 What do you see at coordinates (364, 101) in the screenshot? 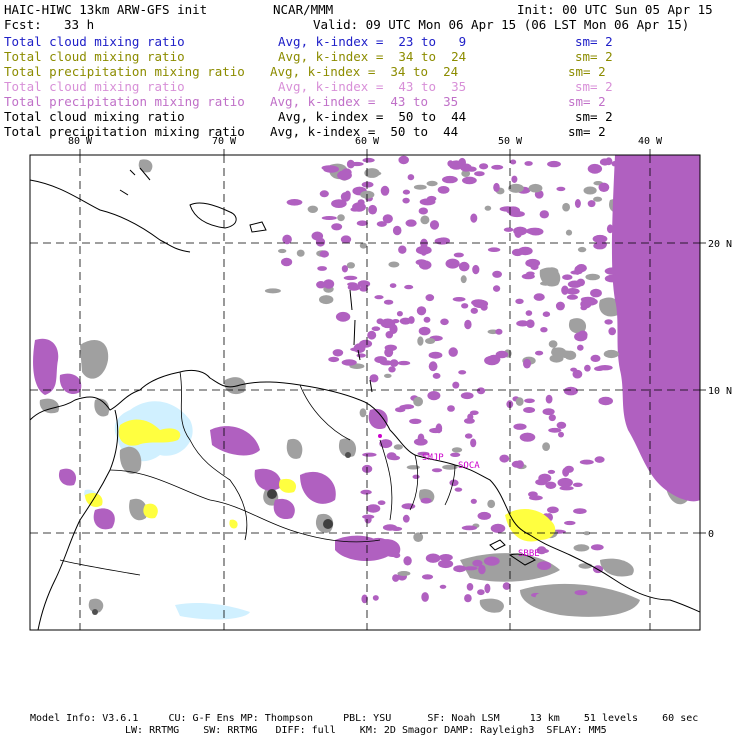
I see `legend-avg: Avg, k-index = 43 to 35` at bounding box center [364, 101].